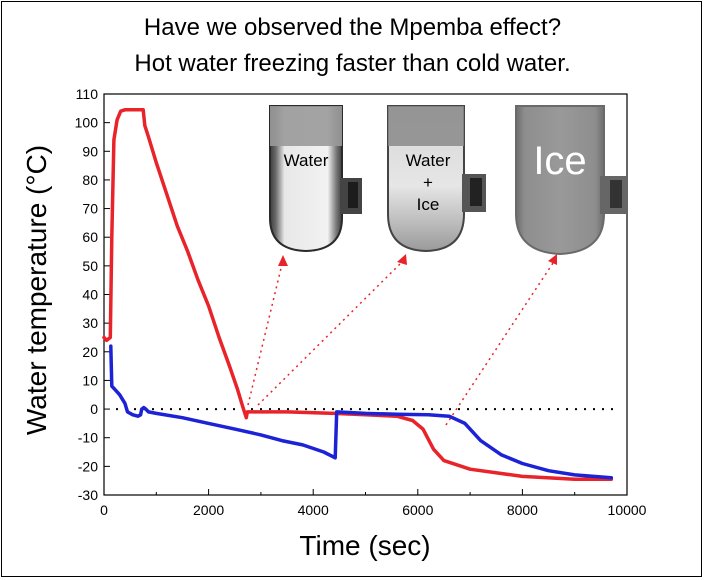 The width and height of the screenshot is (705, 580). What do you see at coordinates (364, 545) in the screenshot?
I see `x-axis-label: Time (sec)` at bounding box center [364, 545].